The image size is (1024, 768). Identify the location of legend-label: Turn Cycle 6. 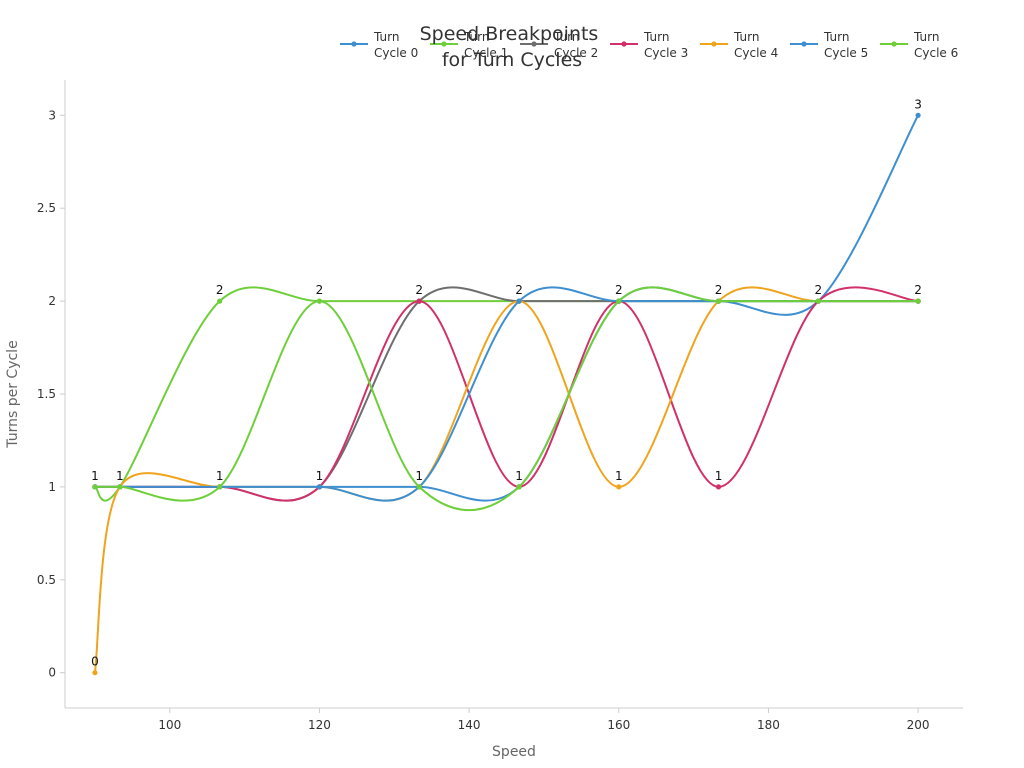
(935, 45).